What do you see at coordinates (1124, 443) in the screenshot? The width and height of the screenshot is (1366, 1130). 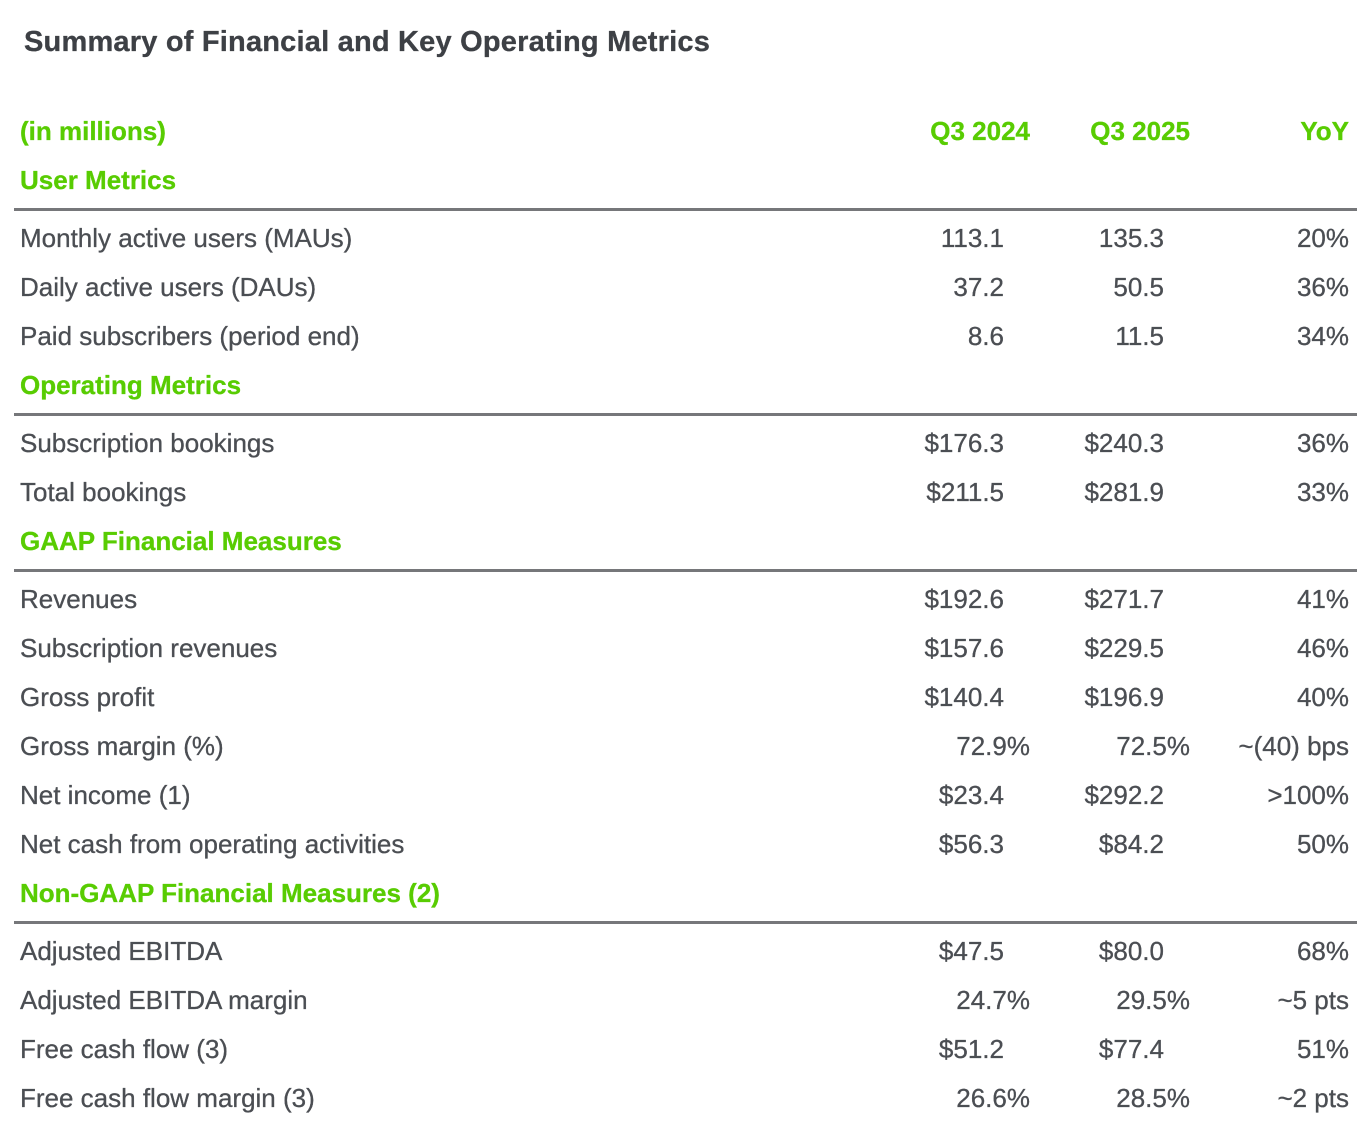 I see `value-q3-2025: $240.3` at bounding box center [1124, 443].